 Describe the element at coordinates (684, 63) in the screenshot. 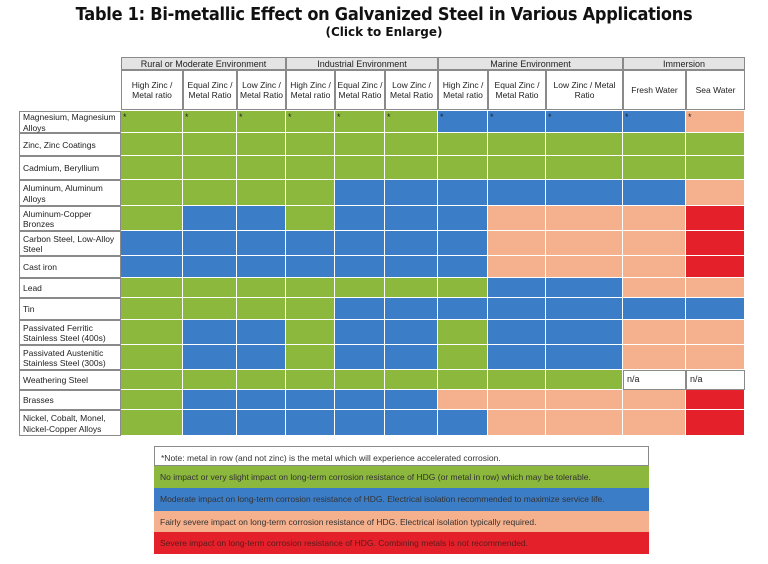

I see `group-header: Immersion` at that location.